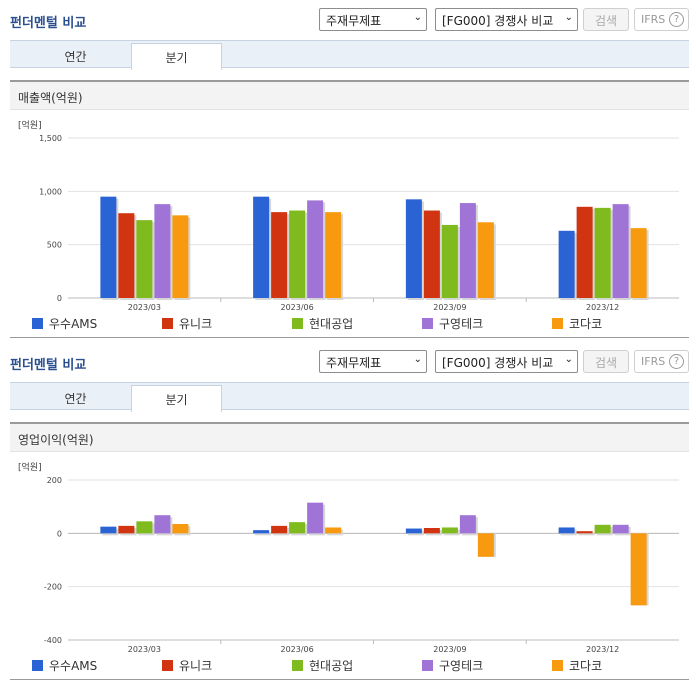 Image resolution: width=696 pixels, height=684 pixels. I want to click on x-tick-label: 2023/03, so click(144, 307).